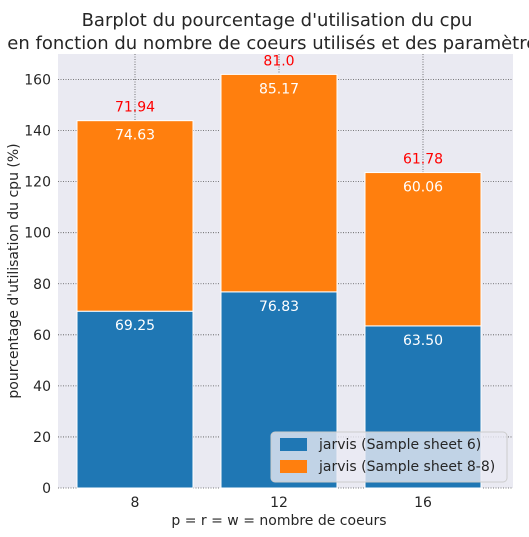 This screenshot has width=529, height=537. Describe the element at coordinates (278, 521) in the screenshot. I see `x-axis-label: p = r = w = nombre de coeurs` at that location.